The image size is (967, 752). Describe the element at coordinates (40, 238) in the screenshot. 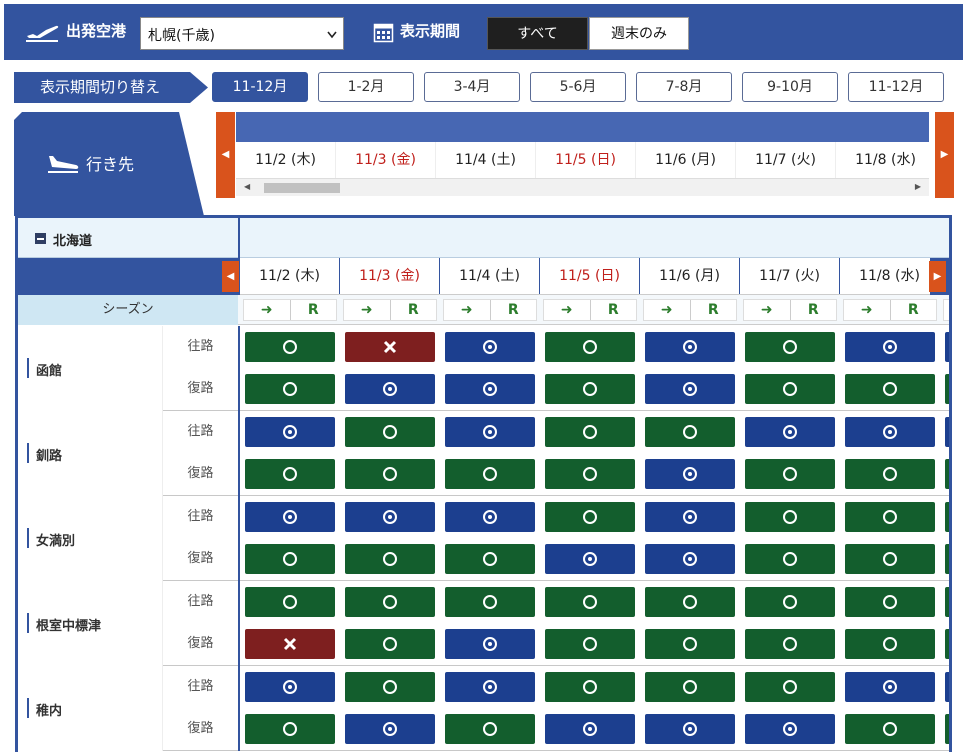

I see `collapse-icon` at that location.